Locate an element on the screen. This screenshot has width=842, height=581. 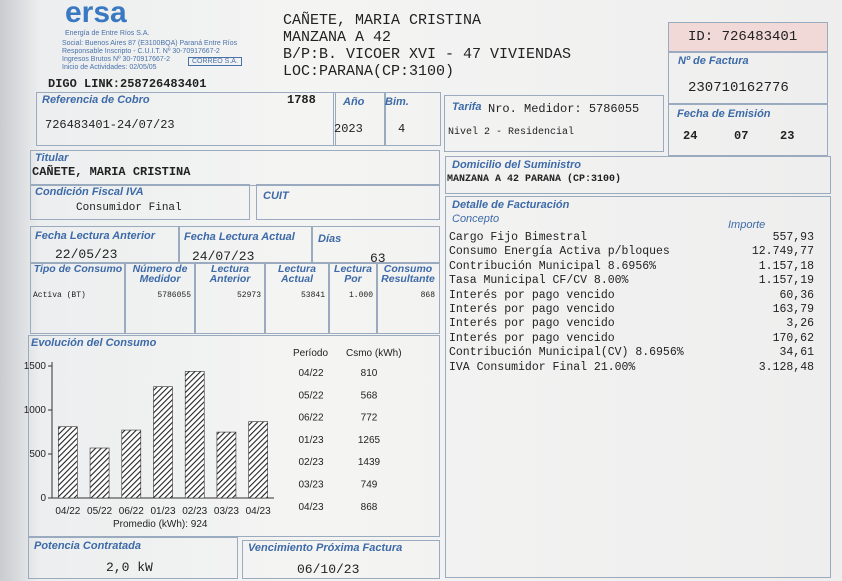
medidor: Nro. Medidor: 5786055 is located at coordinates (564, 109).